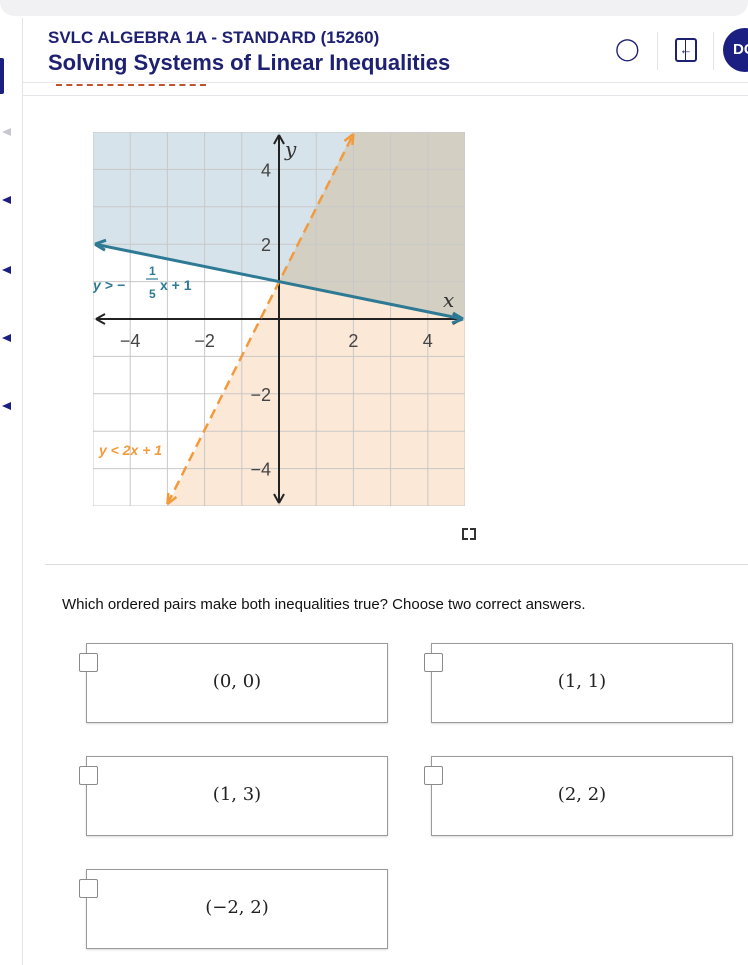 This screenshot has width=748, height=965. Describe the element at coordinates (686, 50) in the screenshot. I see `exit-panel-icon: ←` at that location.